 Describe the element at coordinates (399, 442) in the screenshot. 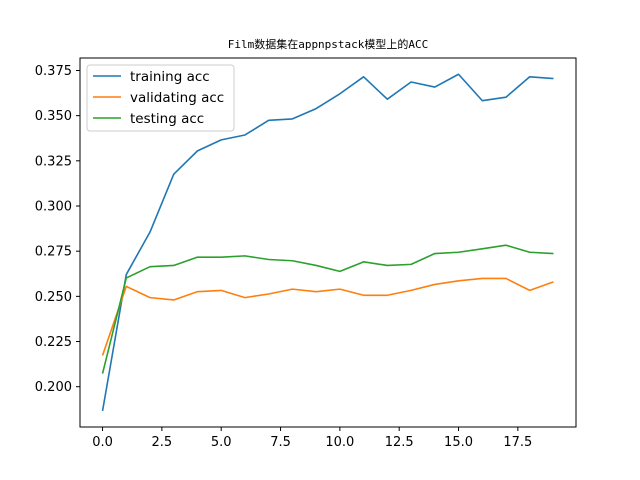

I see `x-tick-label: 12.5` at that location.